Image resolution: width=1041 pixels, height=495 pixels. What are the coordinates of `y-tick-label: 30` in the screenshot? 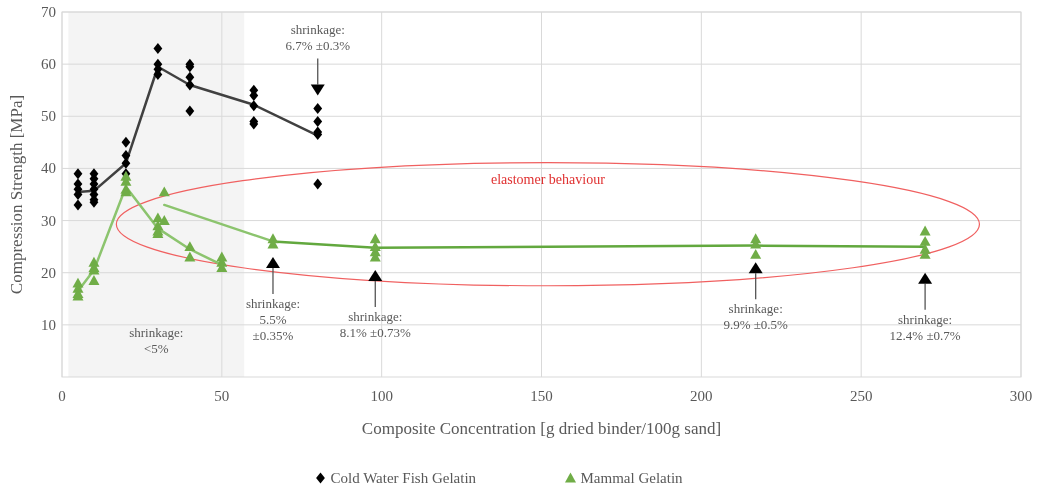 It's located at (48, 220).